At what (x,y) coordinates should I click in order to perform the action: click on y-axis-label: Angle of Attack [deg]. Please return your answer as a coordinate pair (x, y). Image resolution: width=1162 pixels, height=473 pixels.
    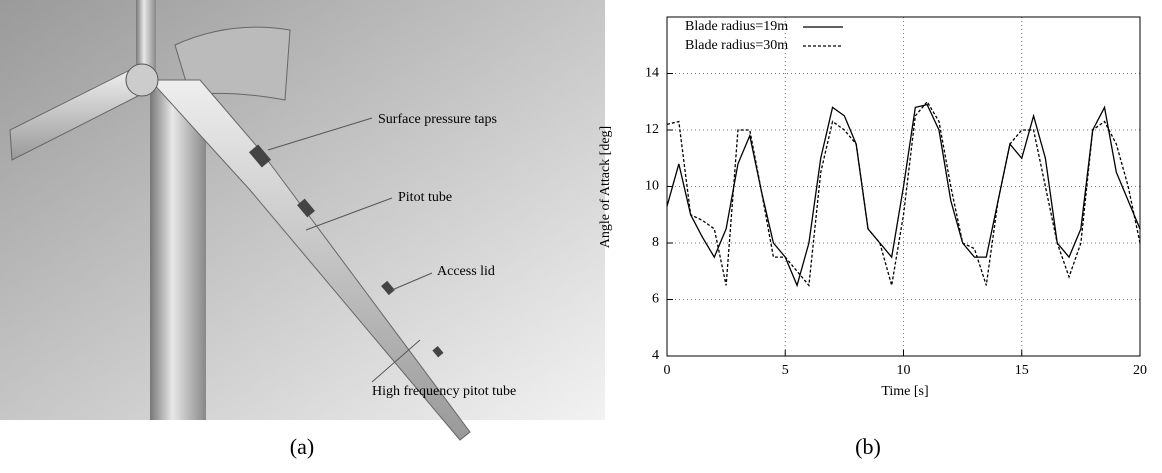
    Looking at the image, I should click on (605, 187).